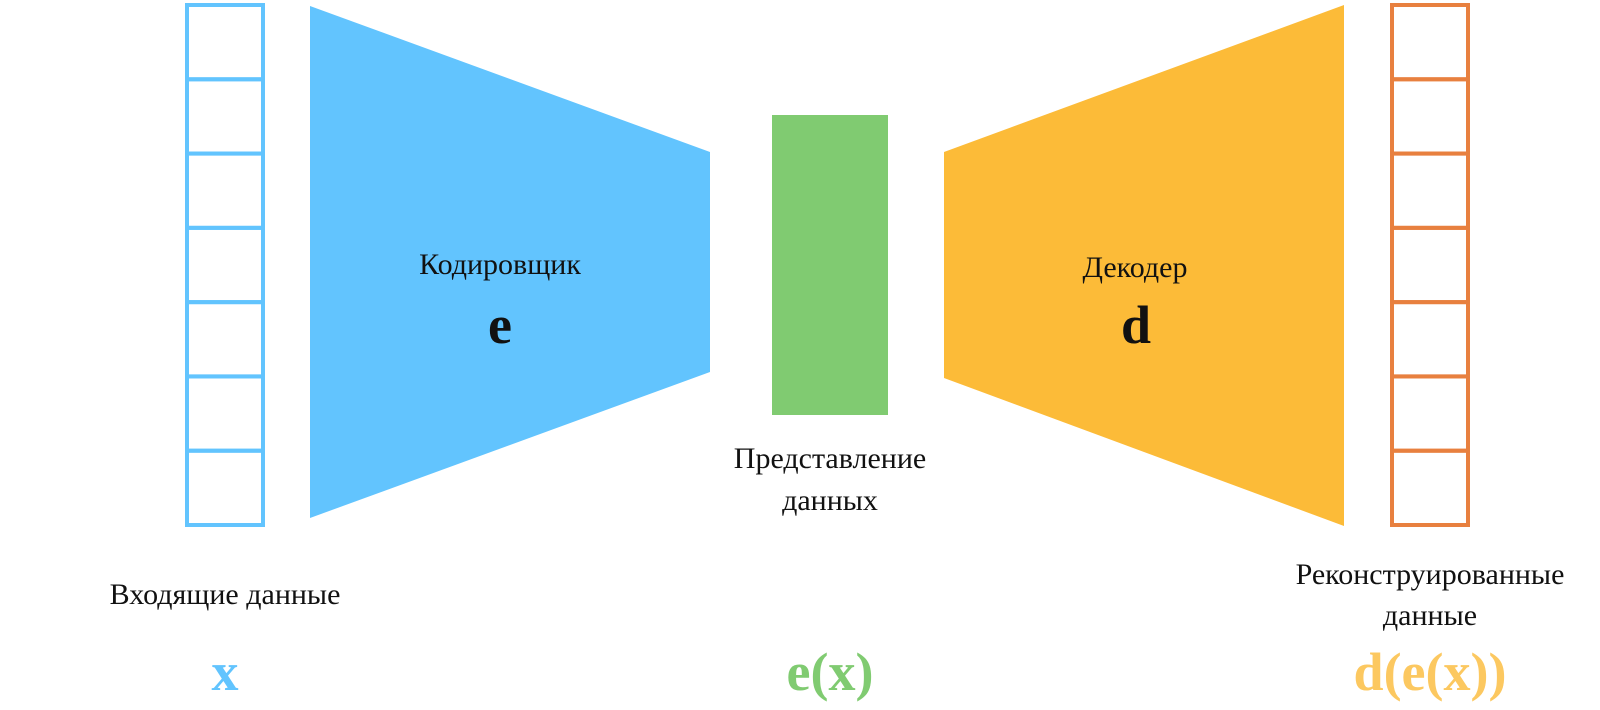 The height and width of the screenshot is (710, 1600). What do you see at coordinates (1135, 267) in the screenshot?
I see `decoder-label: Декодер` at bounding box center [1135, 267].